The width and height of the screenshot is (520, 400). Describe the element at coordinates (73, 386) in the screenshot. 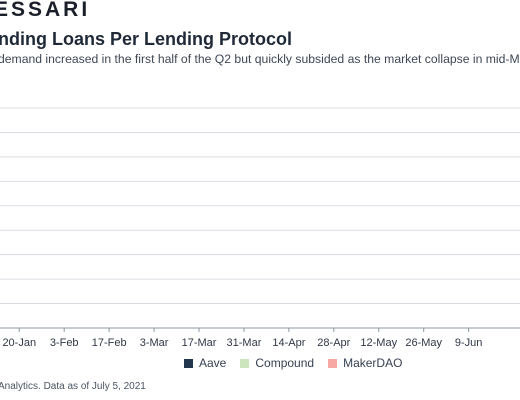

I see `source-note: Analytics. Data as of July 5, 2021` at that location.